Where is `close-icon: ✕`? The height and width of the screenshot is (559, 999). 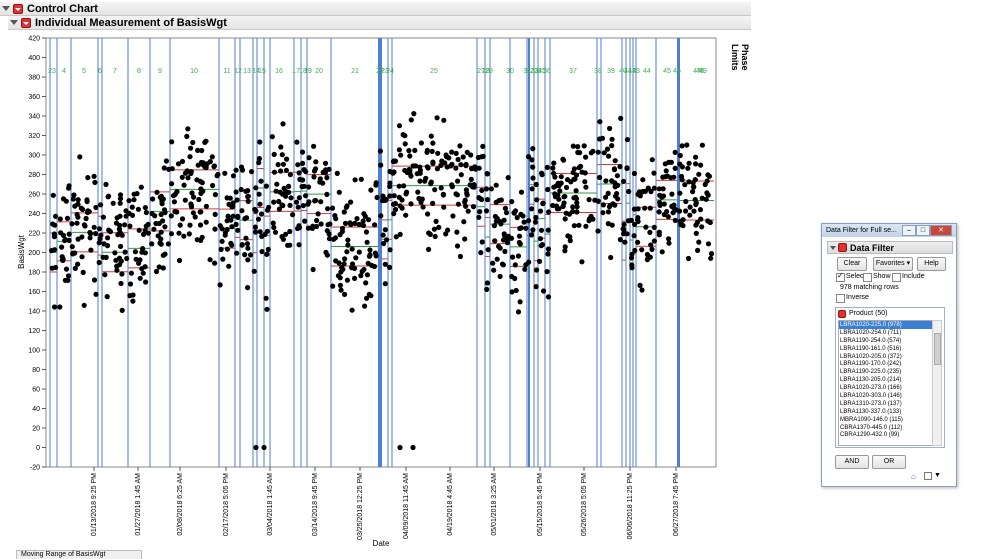
close-icon: ✕ is located at coordinates (941, 230).